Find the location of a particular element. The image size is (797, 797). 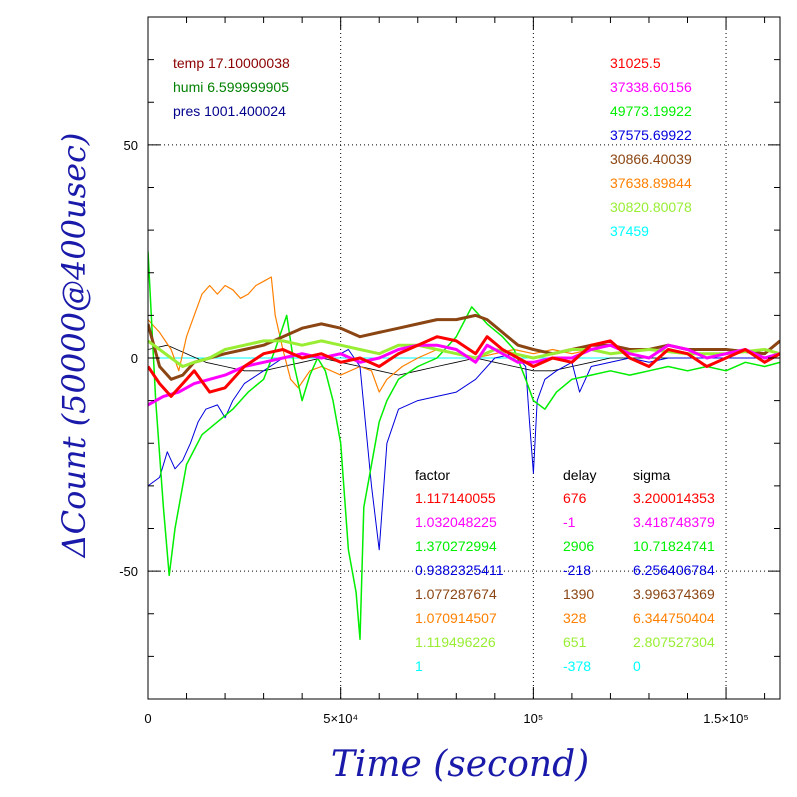

y-tick-label: -50 is located at coordinates (128, 571).